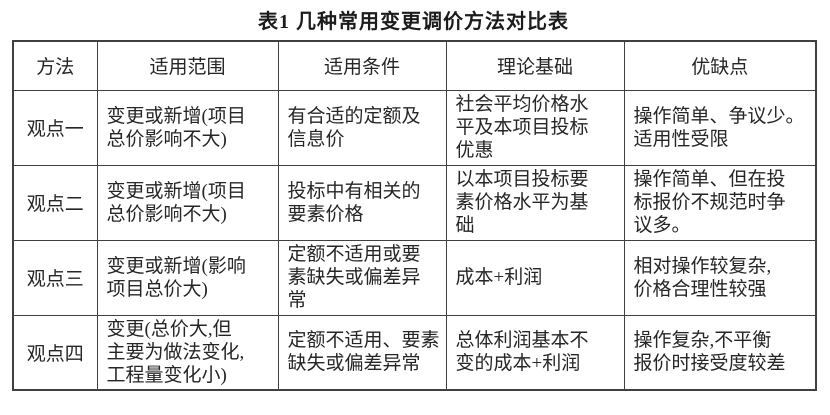  What do you see at coordinates (187, 65) in the screenshot?
I see `column-header-scope: 适用范围` at bounding box center [187, 65].